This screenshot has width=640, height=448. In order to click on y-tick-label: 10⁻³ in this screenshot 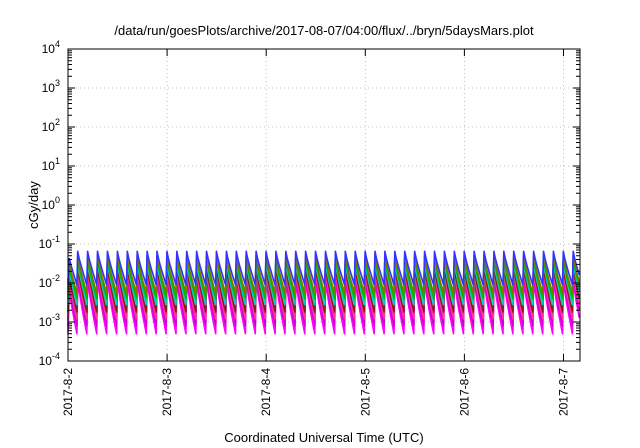, I will do `click(49, 320)`.